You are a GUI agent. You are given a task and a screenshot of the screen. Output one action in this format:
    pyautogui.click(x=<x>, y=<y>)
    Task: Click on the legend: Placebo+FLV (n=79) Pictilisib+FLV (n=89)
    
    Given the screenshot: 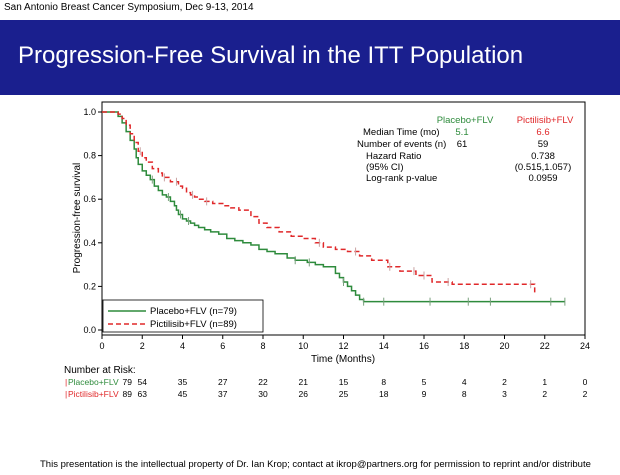 What is the action you would take?
    pyautogui.click(x=183, y=316)
    